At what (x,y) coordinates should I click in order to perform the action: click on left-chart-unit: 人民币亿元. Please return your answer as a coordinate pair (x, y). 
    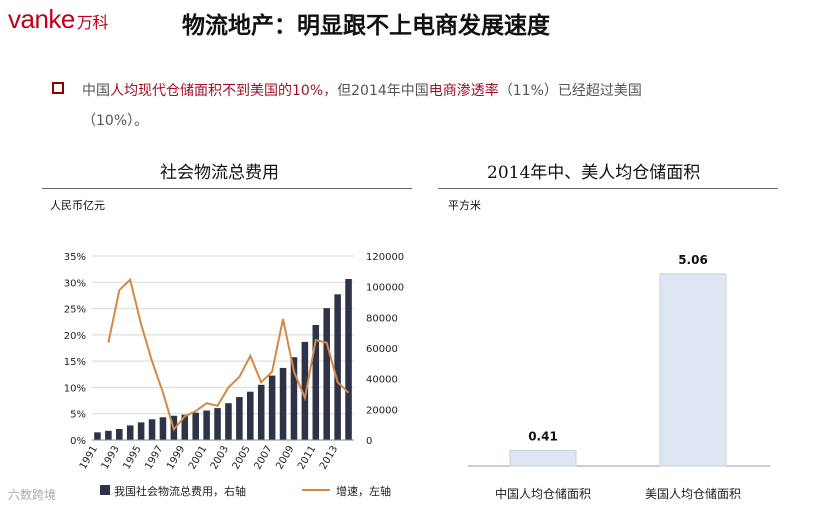
    Looking at the image, I should click on (77, 205).